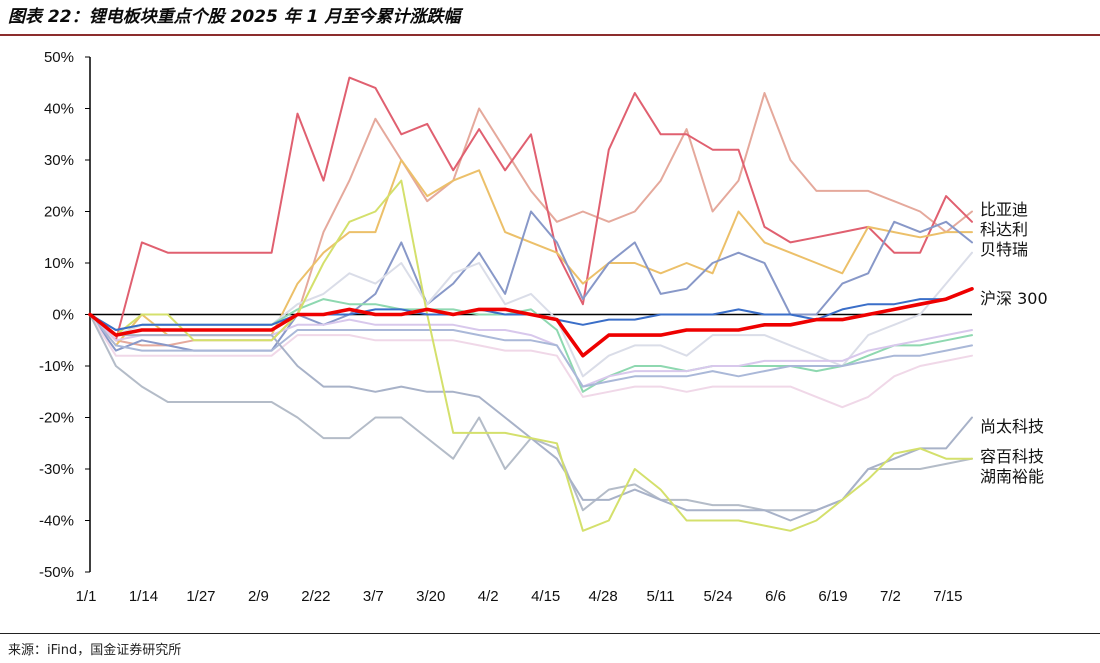 The image size is (1100, 663). I want to click on series-end-label: 比亚迪, so click(1004, 209).